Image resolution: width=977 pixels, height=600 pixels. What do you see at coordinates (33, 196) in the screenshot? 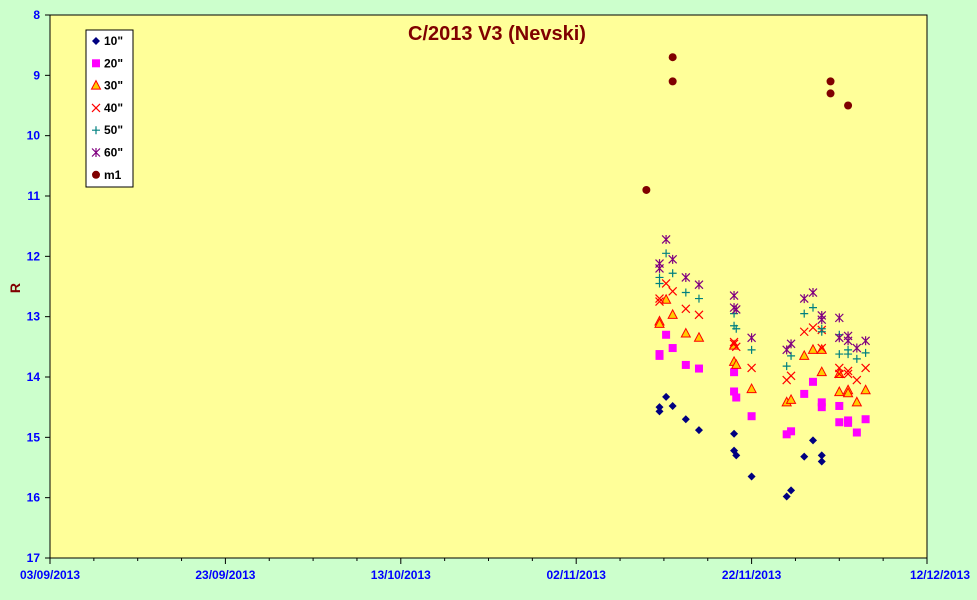
I see `y-tick-label: 11` at bounding box center [33, 196].